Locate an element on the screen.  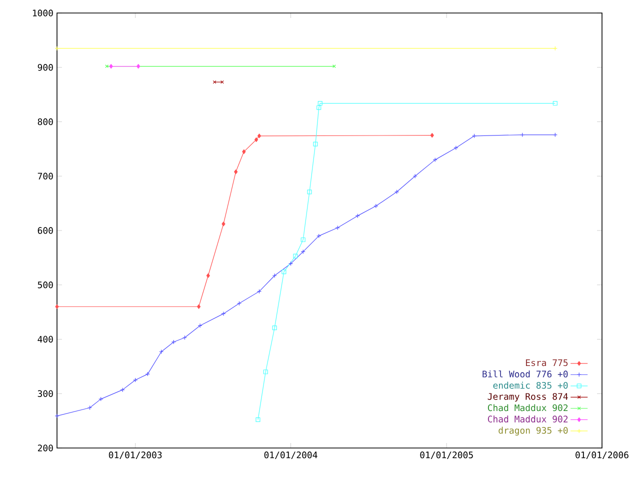
y-tick-label: 300 is located at coordinates (45, 394).